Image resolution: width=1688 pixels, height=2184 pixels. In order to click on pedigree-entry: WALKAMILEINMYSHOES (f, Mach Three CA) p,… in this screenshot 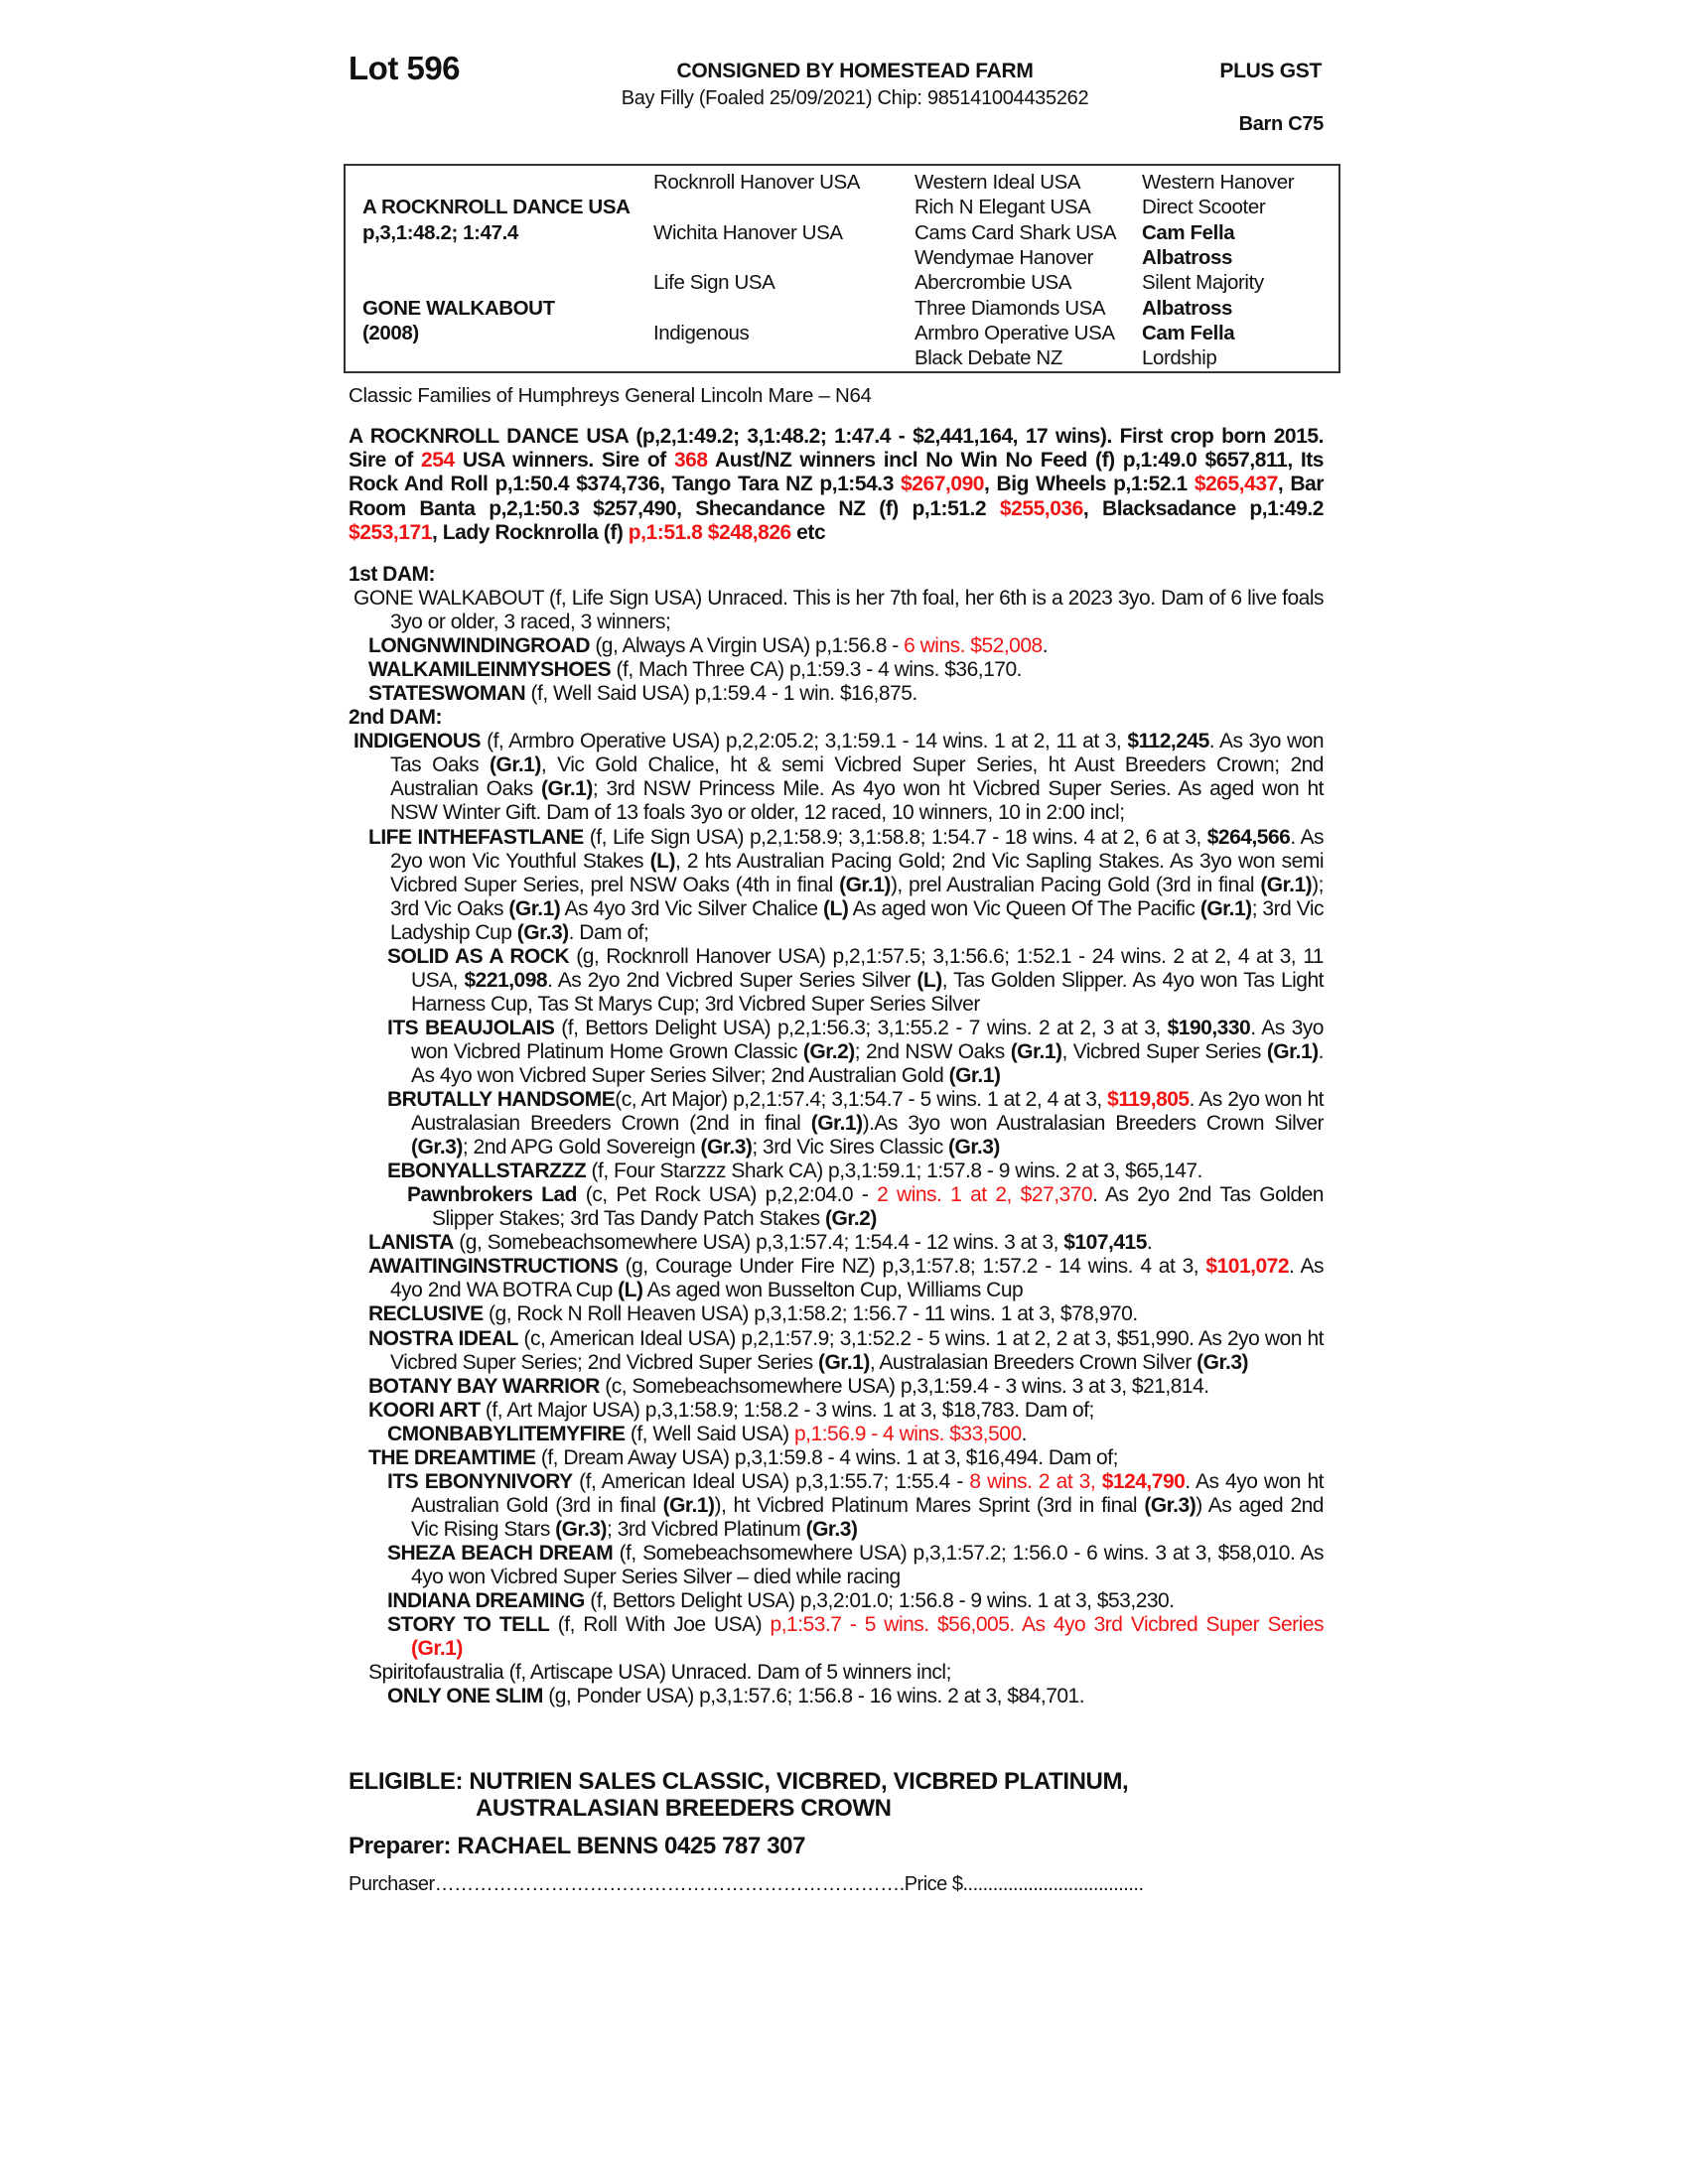, I will do `click(836, 670)`.